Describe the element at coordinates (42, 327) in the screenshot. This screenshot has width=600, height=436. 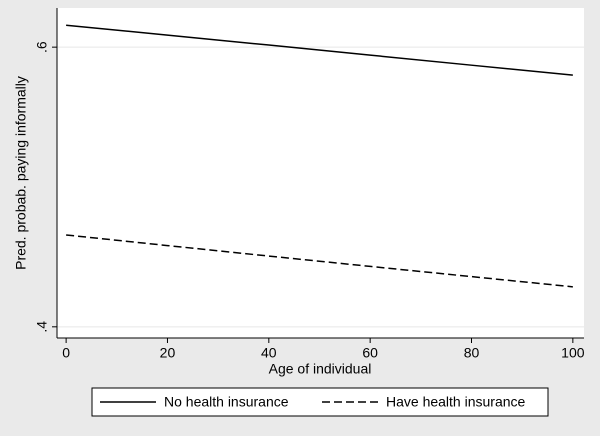
I see `y-tick-label: .4` at that location.